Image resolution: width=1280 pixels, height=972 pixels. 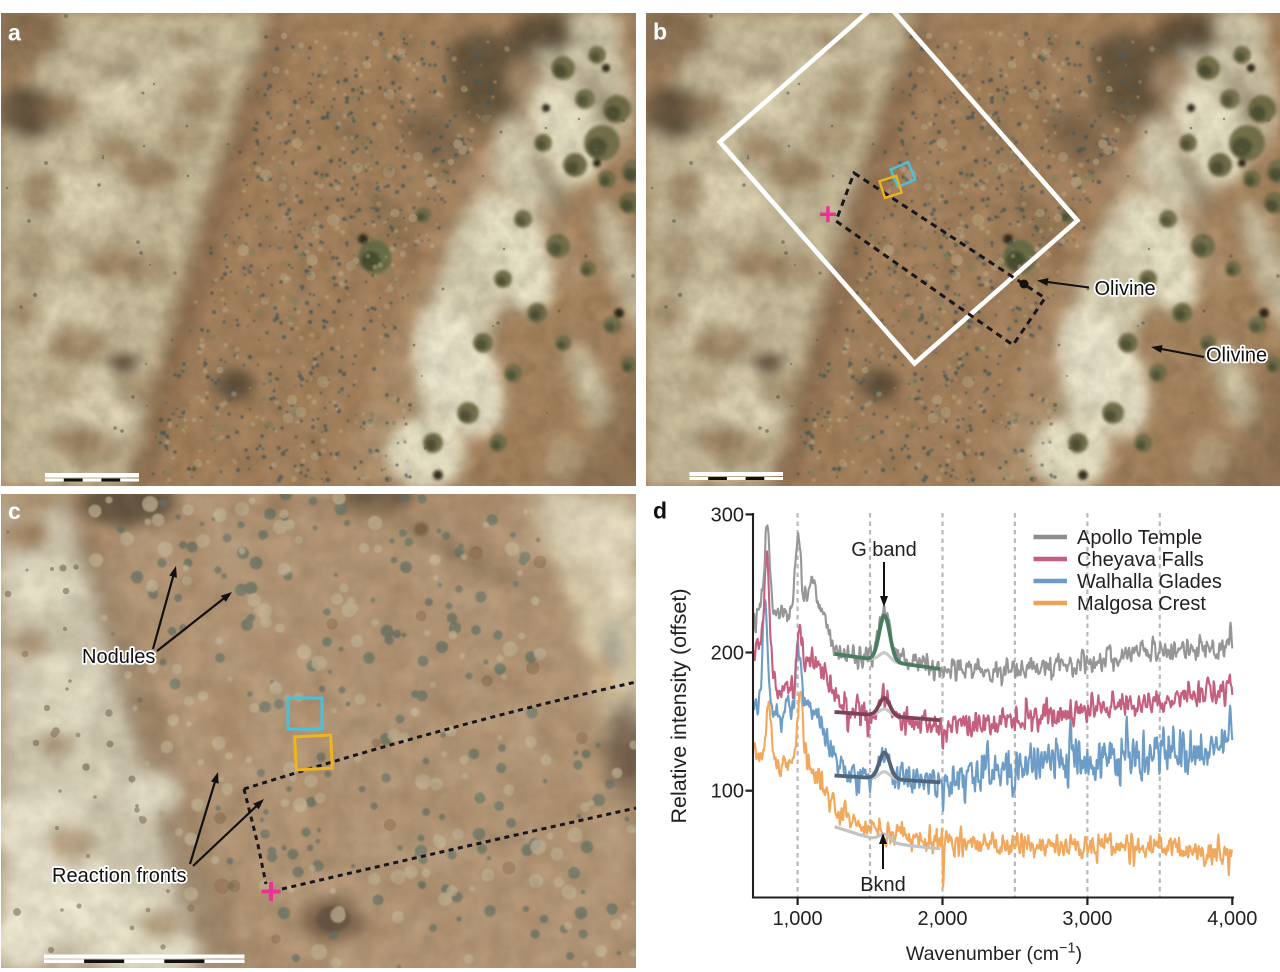 What do you see at coordinates (727, 792) in the screenshot?
I see `svg-text: 100` at bounding box center [727, 792].